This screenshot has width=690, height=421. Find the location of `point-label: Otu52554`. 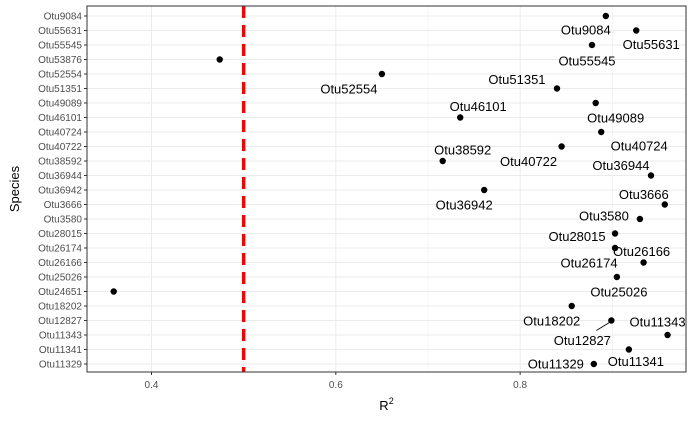

point-label: Otu52554 is located at coordinates (348, 89).